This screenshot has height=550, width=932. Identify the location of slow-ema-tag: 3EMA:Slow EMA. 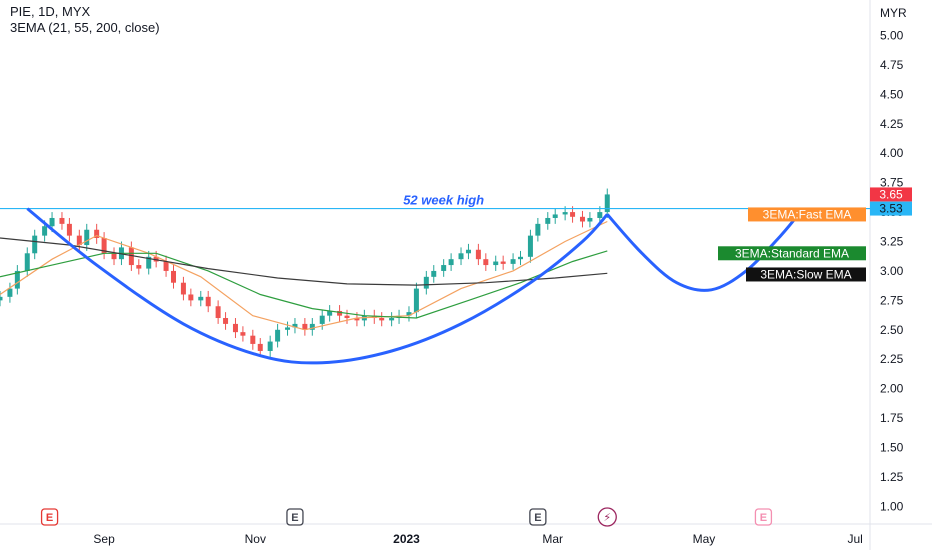
(805, 274).